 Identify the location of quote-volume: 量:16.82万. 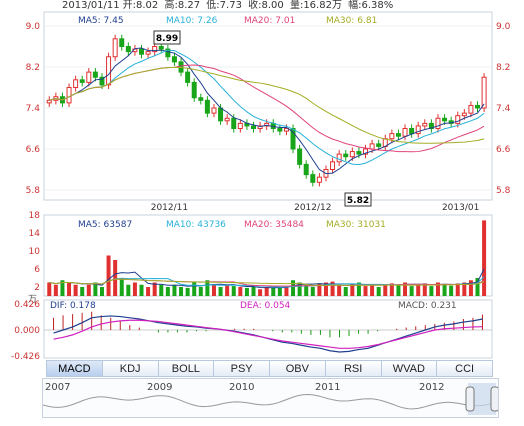
(315, 5).